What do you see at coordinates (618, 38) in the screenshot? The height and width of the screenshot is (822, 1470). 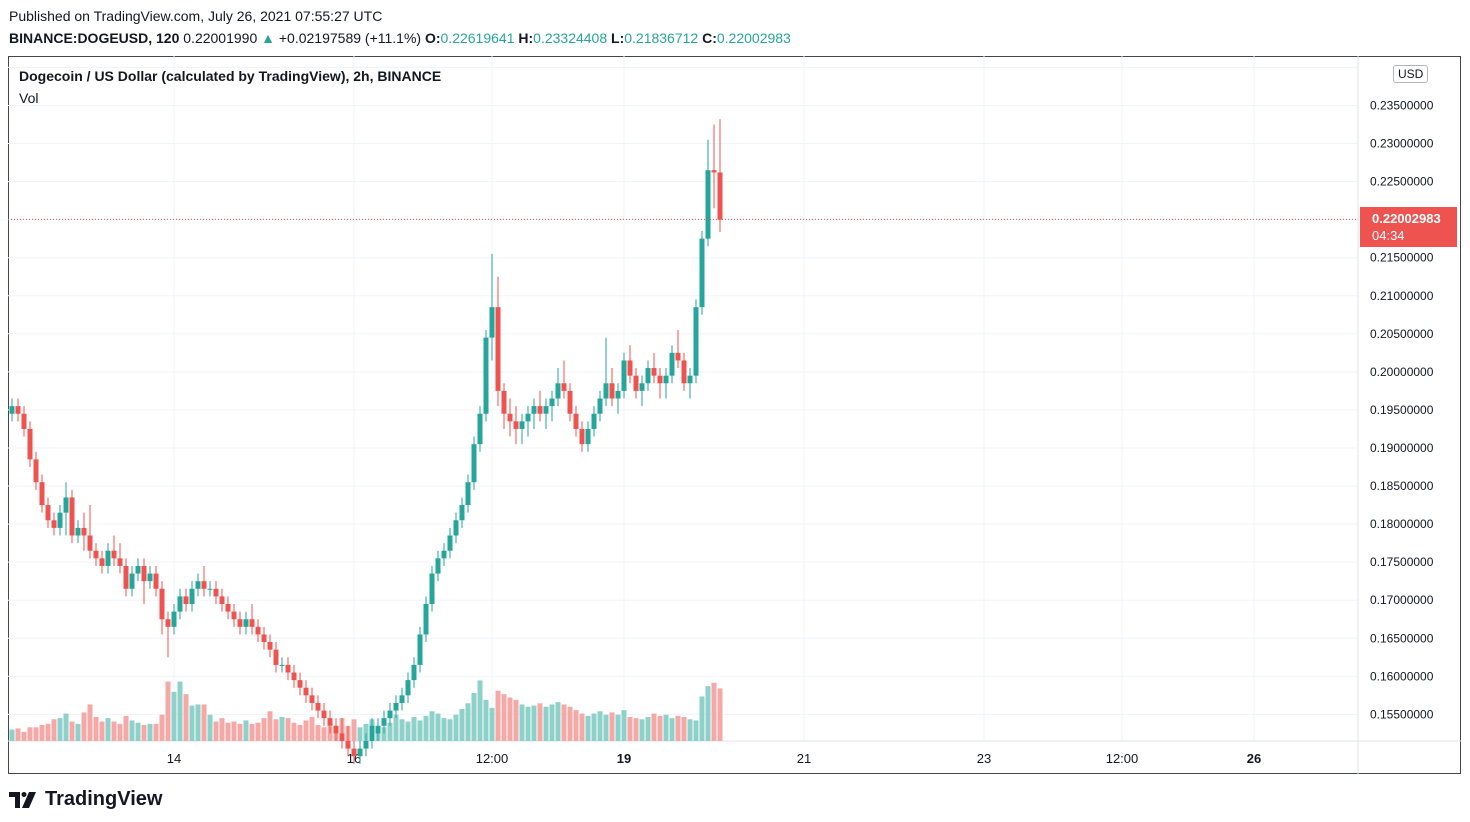 I see `low-label: L:` at bounding box center [618, 38].